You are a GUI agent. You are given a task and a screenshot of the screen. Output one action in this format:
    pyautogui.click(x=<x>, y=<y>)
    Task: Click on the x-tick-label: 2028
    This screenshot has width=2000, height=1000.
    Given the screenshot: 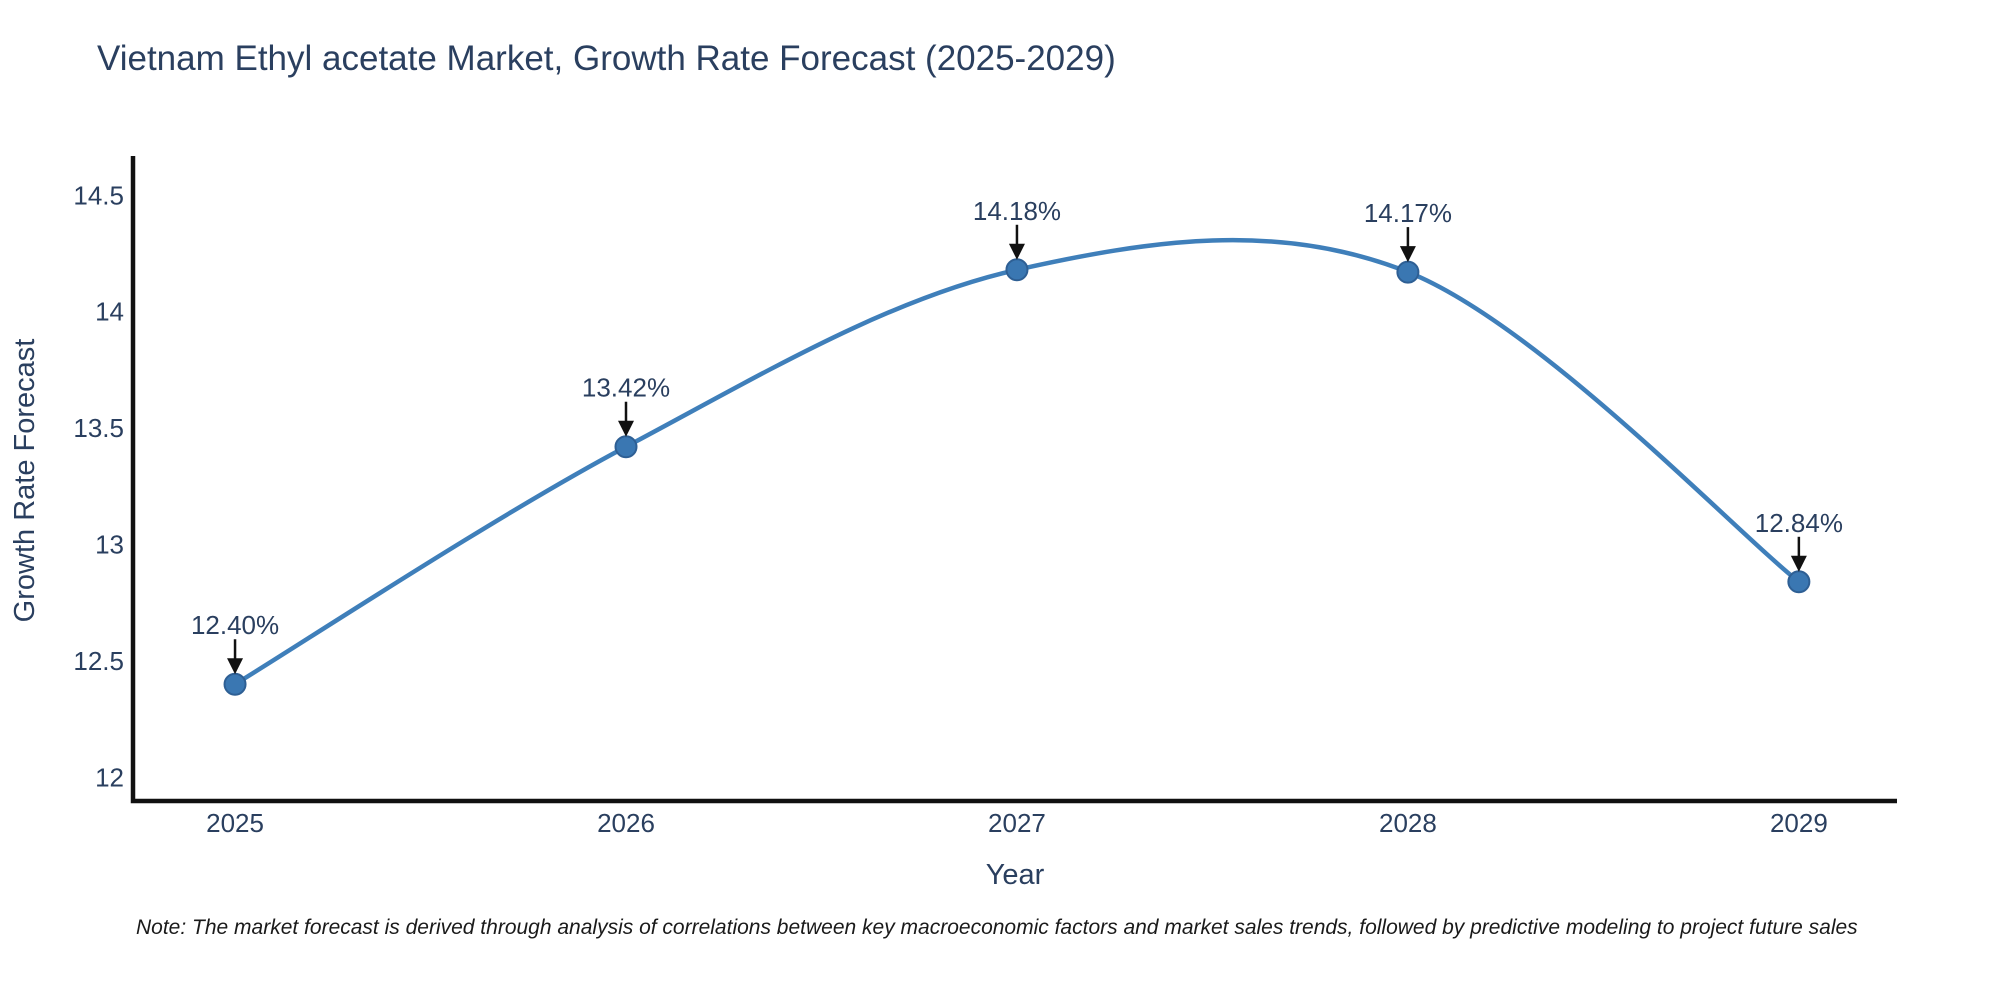 What is the action you would take?
    pyautogui.click(x=1408, y=823)
    